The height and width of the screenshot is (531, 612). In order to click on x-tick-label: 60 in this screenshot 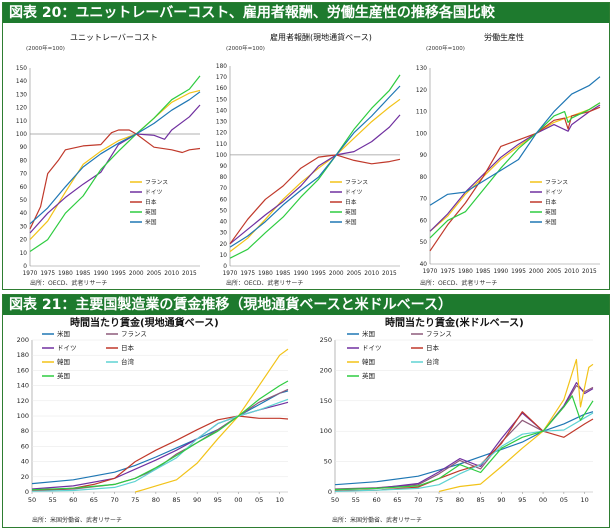, I will do `click(73, 500)`.